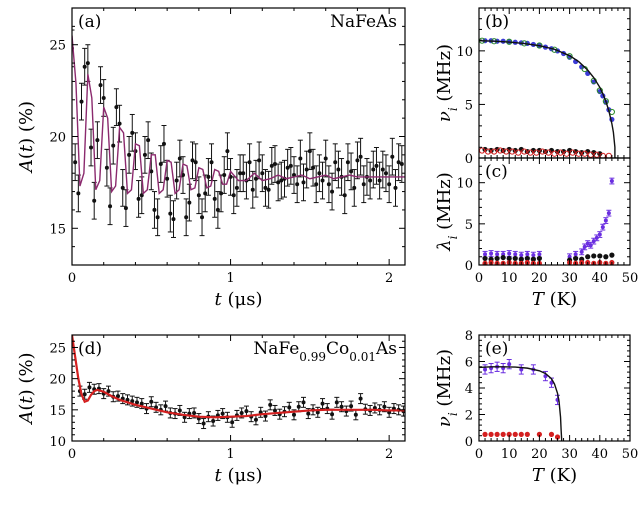  I want to click on x-tick-label: 0, so click(72, 454).